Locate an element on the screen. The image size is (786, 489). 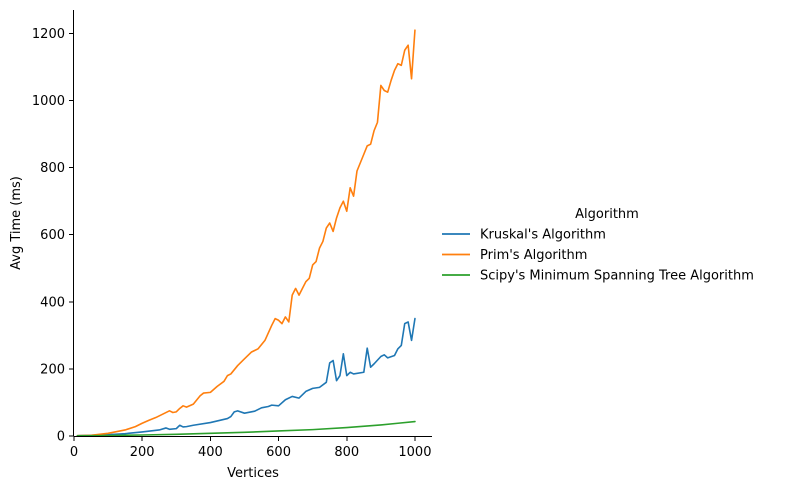
x-axis-label: Vertices is located at coordinates (253, 473).